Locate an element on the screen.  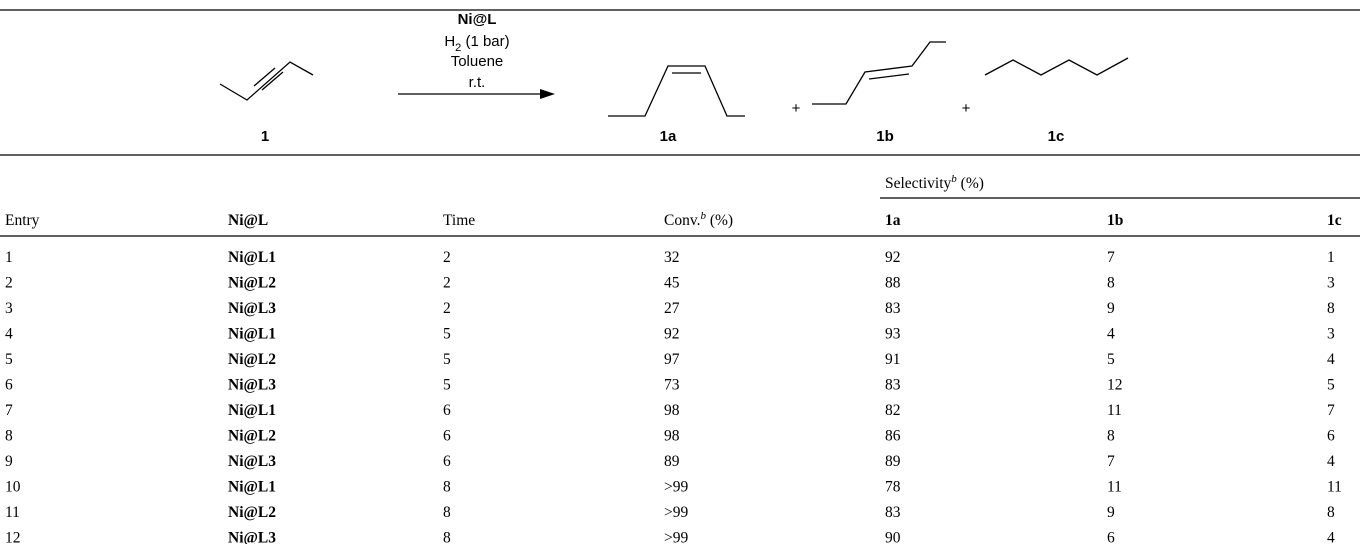
gas-sub: 2 is located at coordinates (458, 48).